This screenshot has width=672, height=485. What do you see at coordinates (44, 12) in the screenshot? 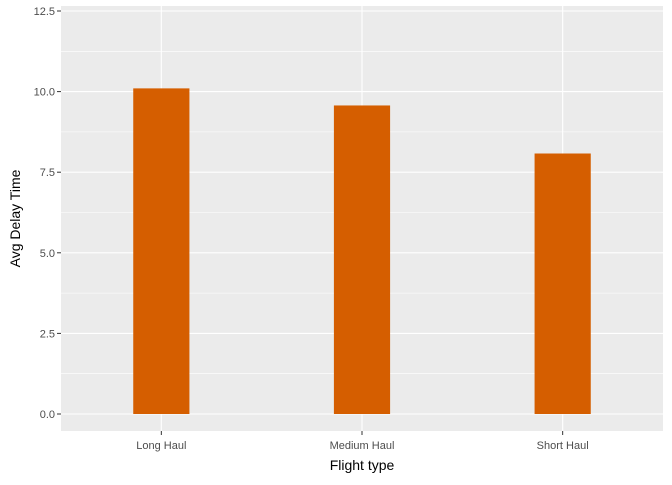
I see `y-tick-label: 12.5` at bounding box center [44, 12].